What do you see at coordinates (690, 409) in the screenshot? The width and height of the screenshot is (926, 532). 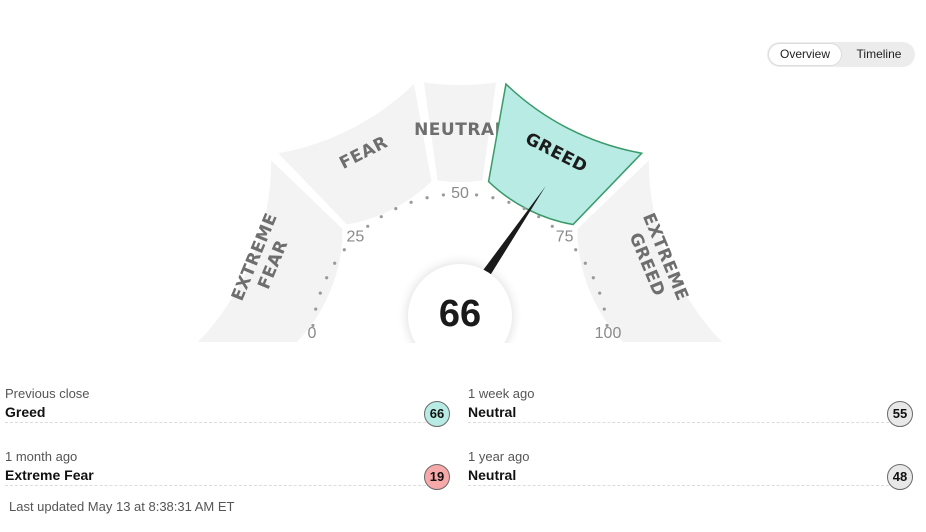 I see `stat-one-week: 1 week ago Neutral 55` at bounding box center [690, 409].